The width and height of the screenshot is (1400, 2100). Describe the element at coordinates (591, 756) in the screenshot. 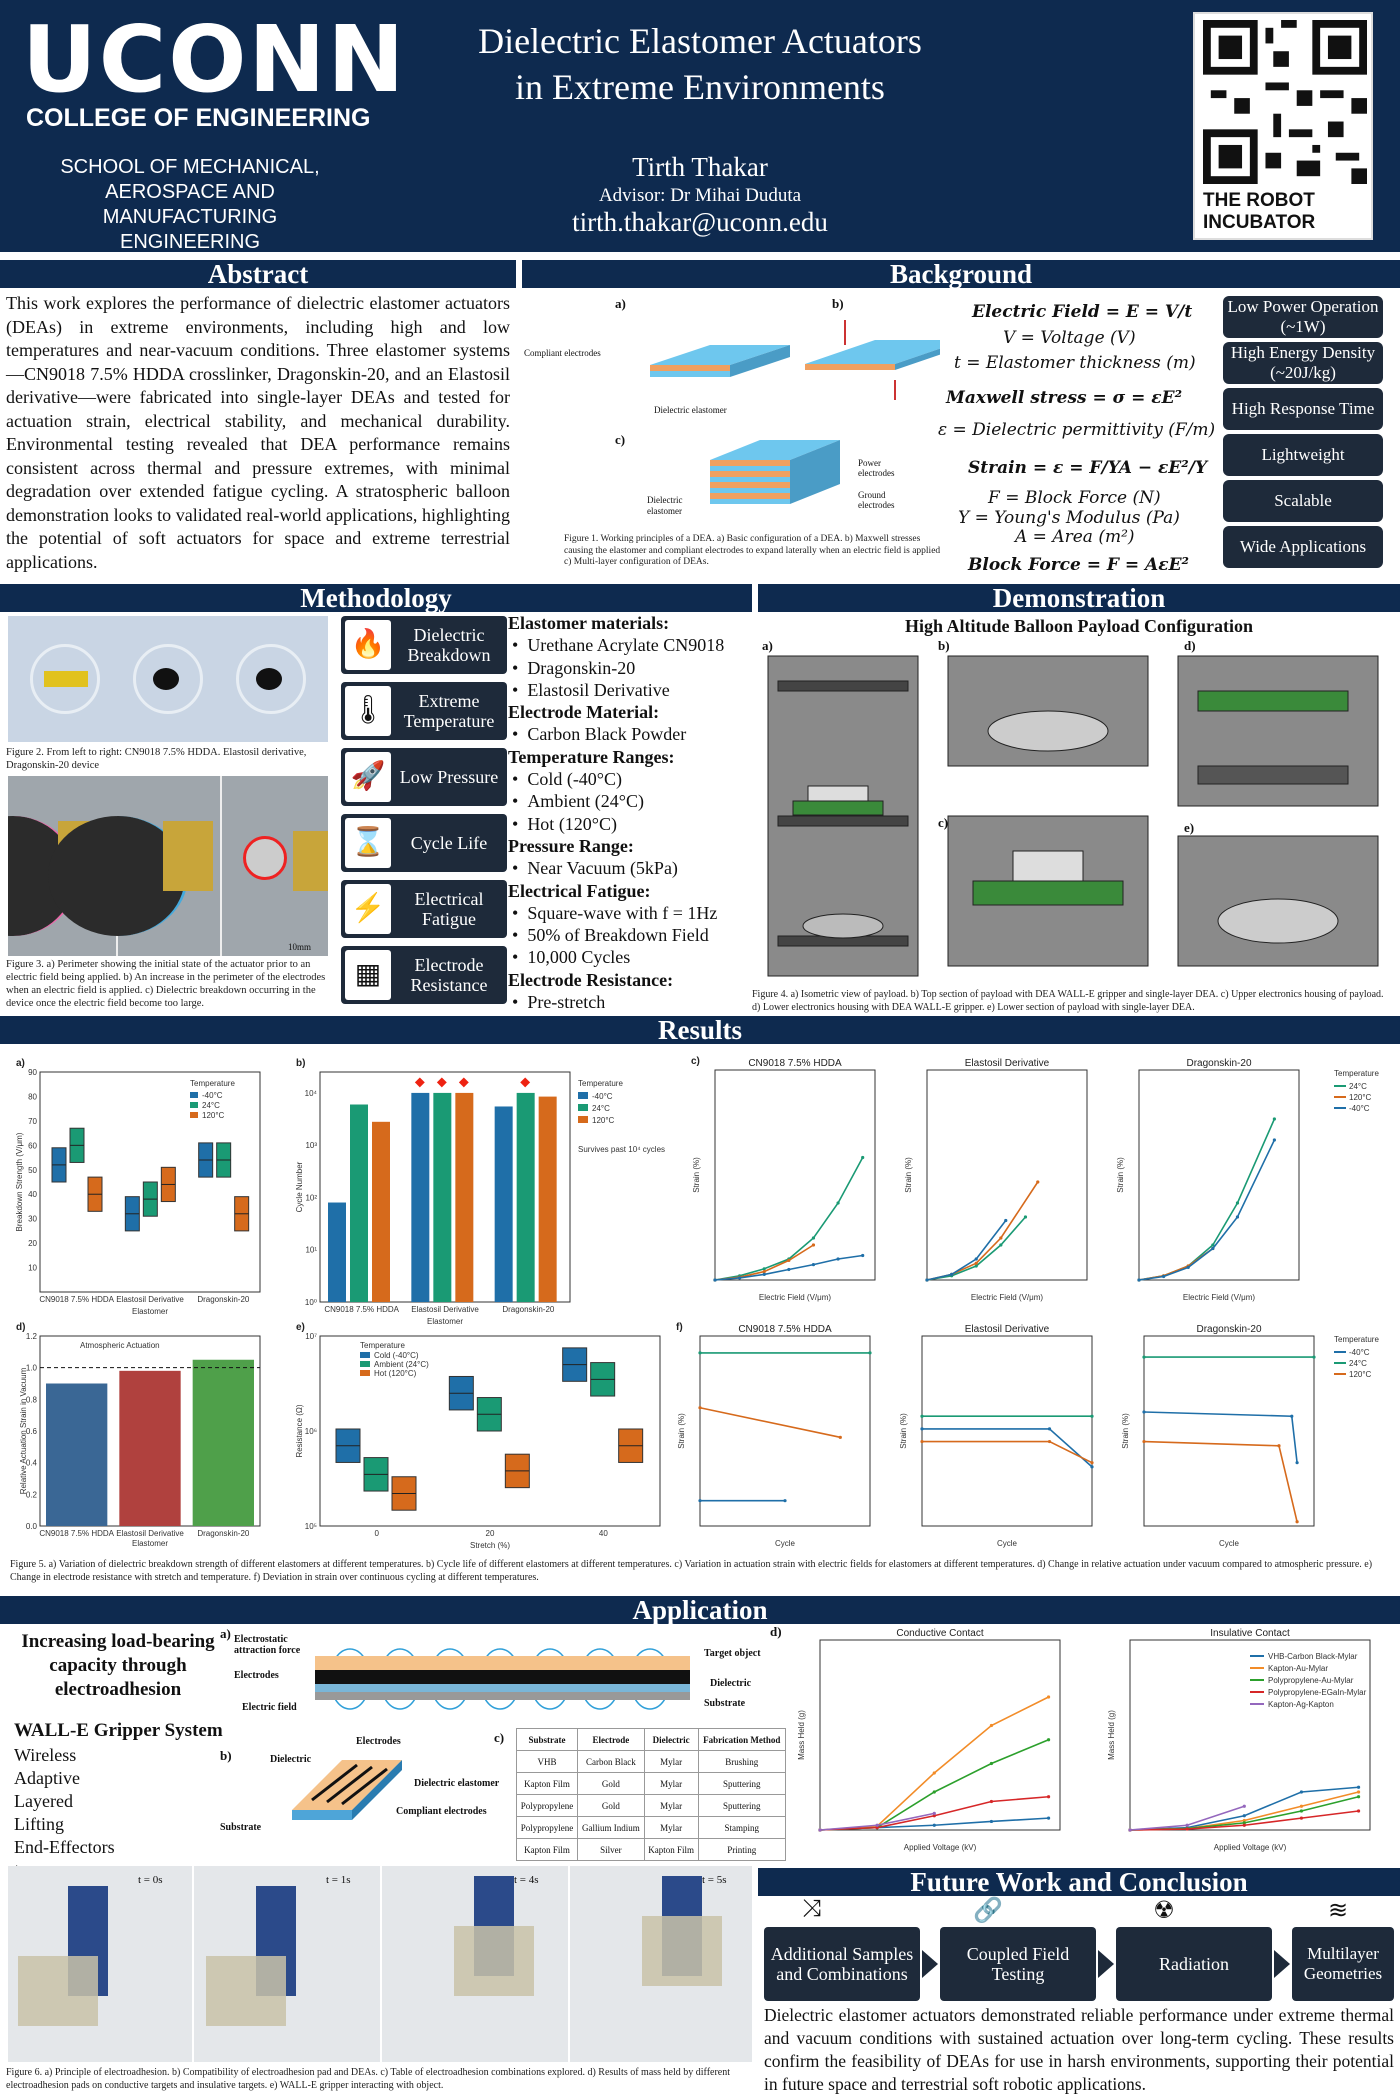

I see `temperature-heading: Temperature Ranges:` at that location.